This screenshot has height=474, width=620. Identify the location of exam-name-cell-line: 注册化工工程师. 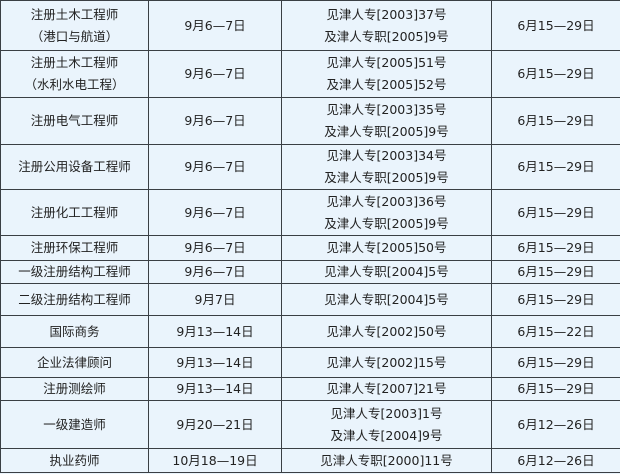
(74, 212).